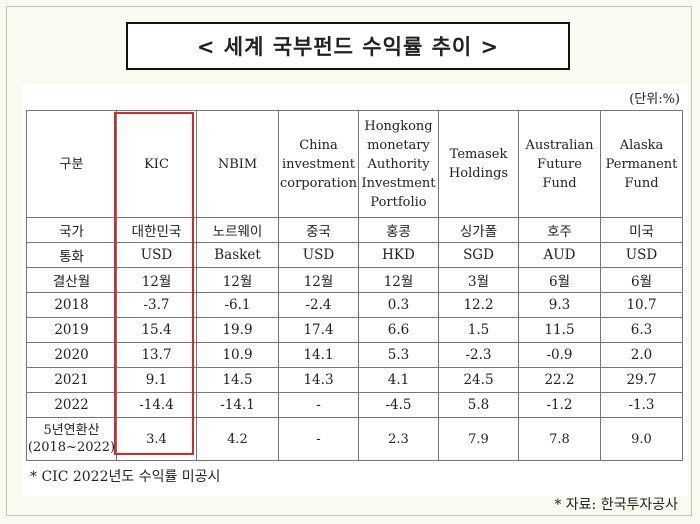 Image resolution: width=700 pixels, height=524 pixels. I want to click on table-cell: 14.5, so click(237, 380).